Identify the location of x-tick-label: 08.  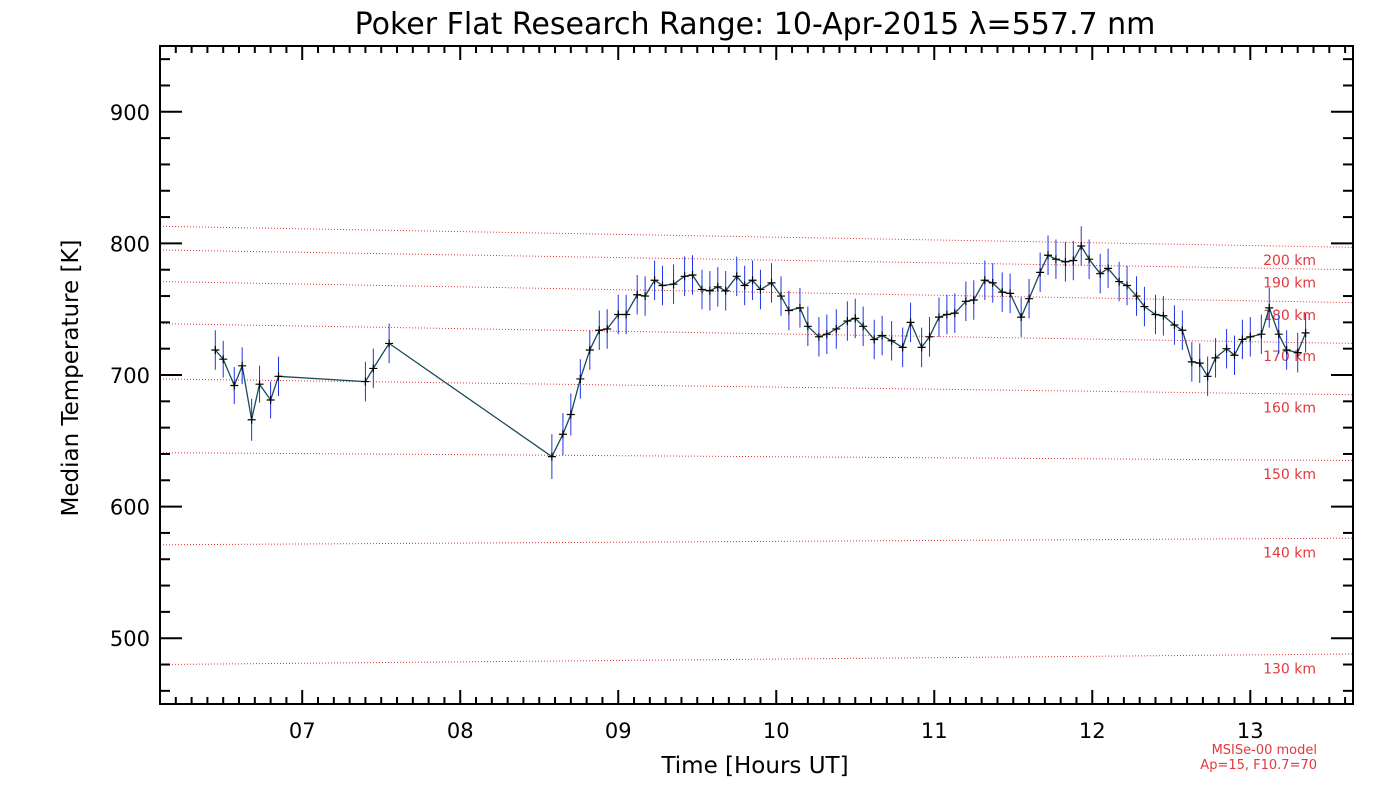
(460, 731).